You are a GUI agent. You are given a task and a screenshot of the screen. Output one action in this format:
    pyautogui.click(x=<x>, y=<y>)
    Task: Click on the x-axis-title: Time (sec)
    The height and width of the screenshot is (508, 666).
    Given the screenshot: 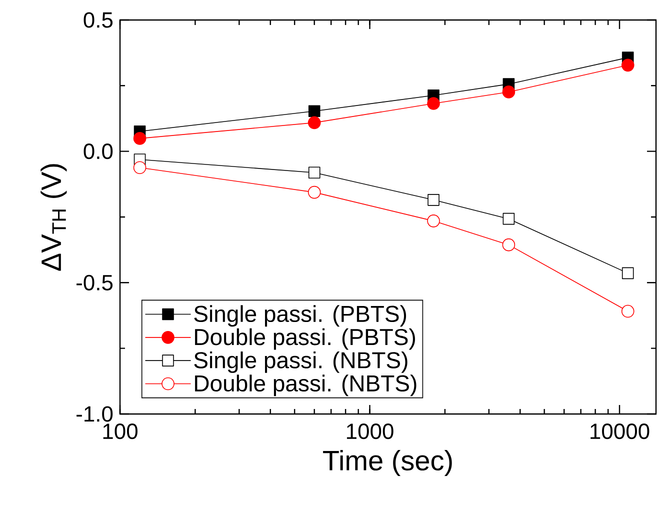 What is the action you would take?
    pyautogui.click(x=387, y=463)
    